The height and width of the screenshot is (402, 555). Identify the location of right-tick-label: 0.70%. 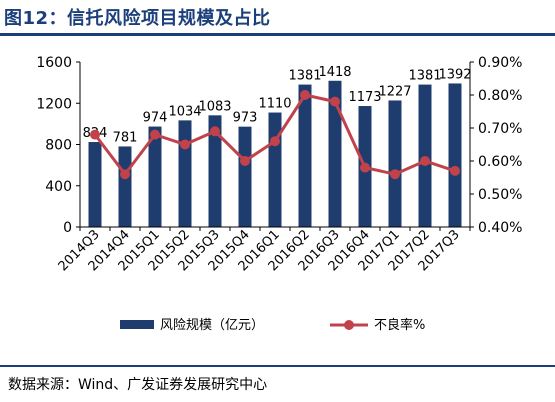
(500, 129).